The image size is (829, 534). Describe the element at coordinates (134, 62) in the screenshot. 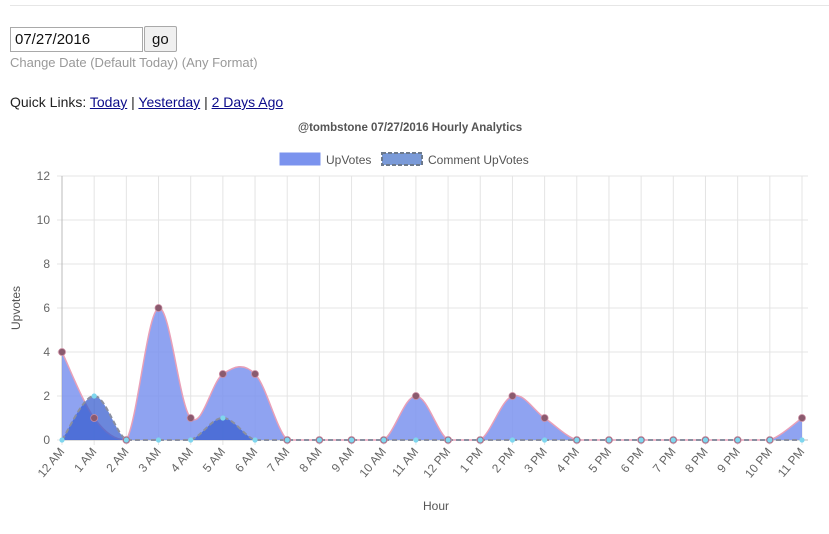

I see `date-hint: Change Date (Default Today) (Any Format)` at that location.